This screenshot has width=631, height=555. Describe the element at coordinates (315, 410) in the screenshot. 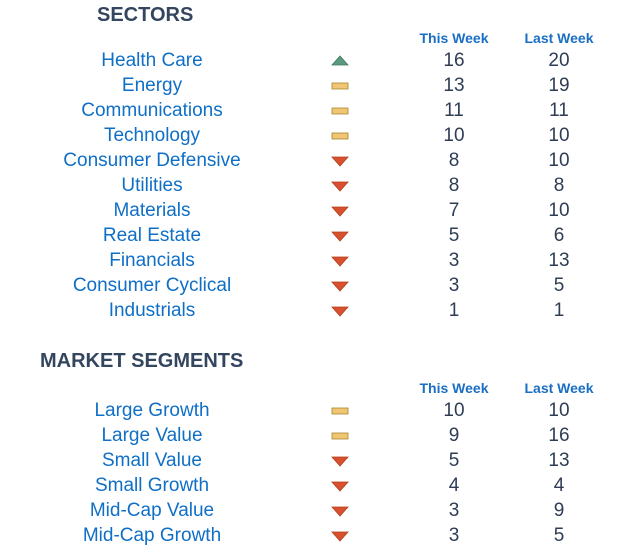

I see `table-row: Large Growth 10 10` at that location.